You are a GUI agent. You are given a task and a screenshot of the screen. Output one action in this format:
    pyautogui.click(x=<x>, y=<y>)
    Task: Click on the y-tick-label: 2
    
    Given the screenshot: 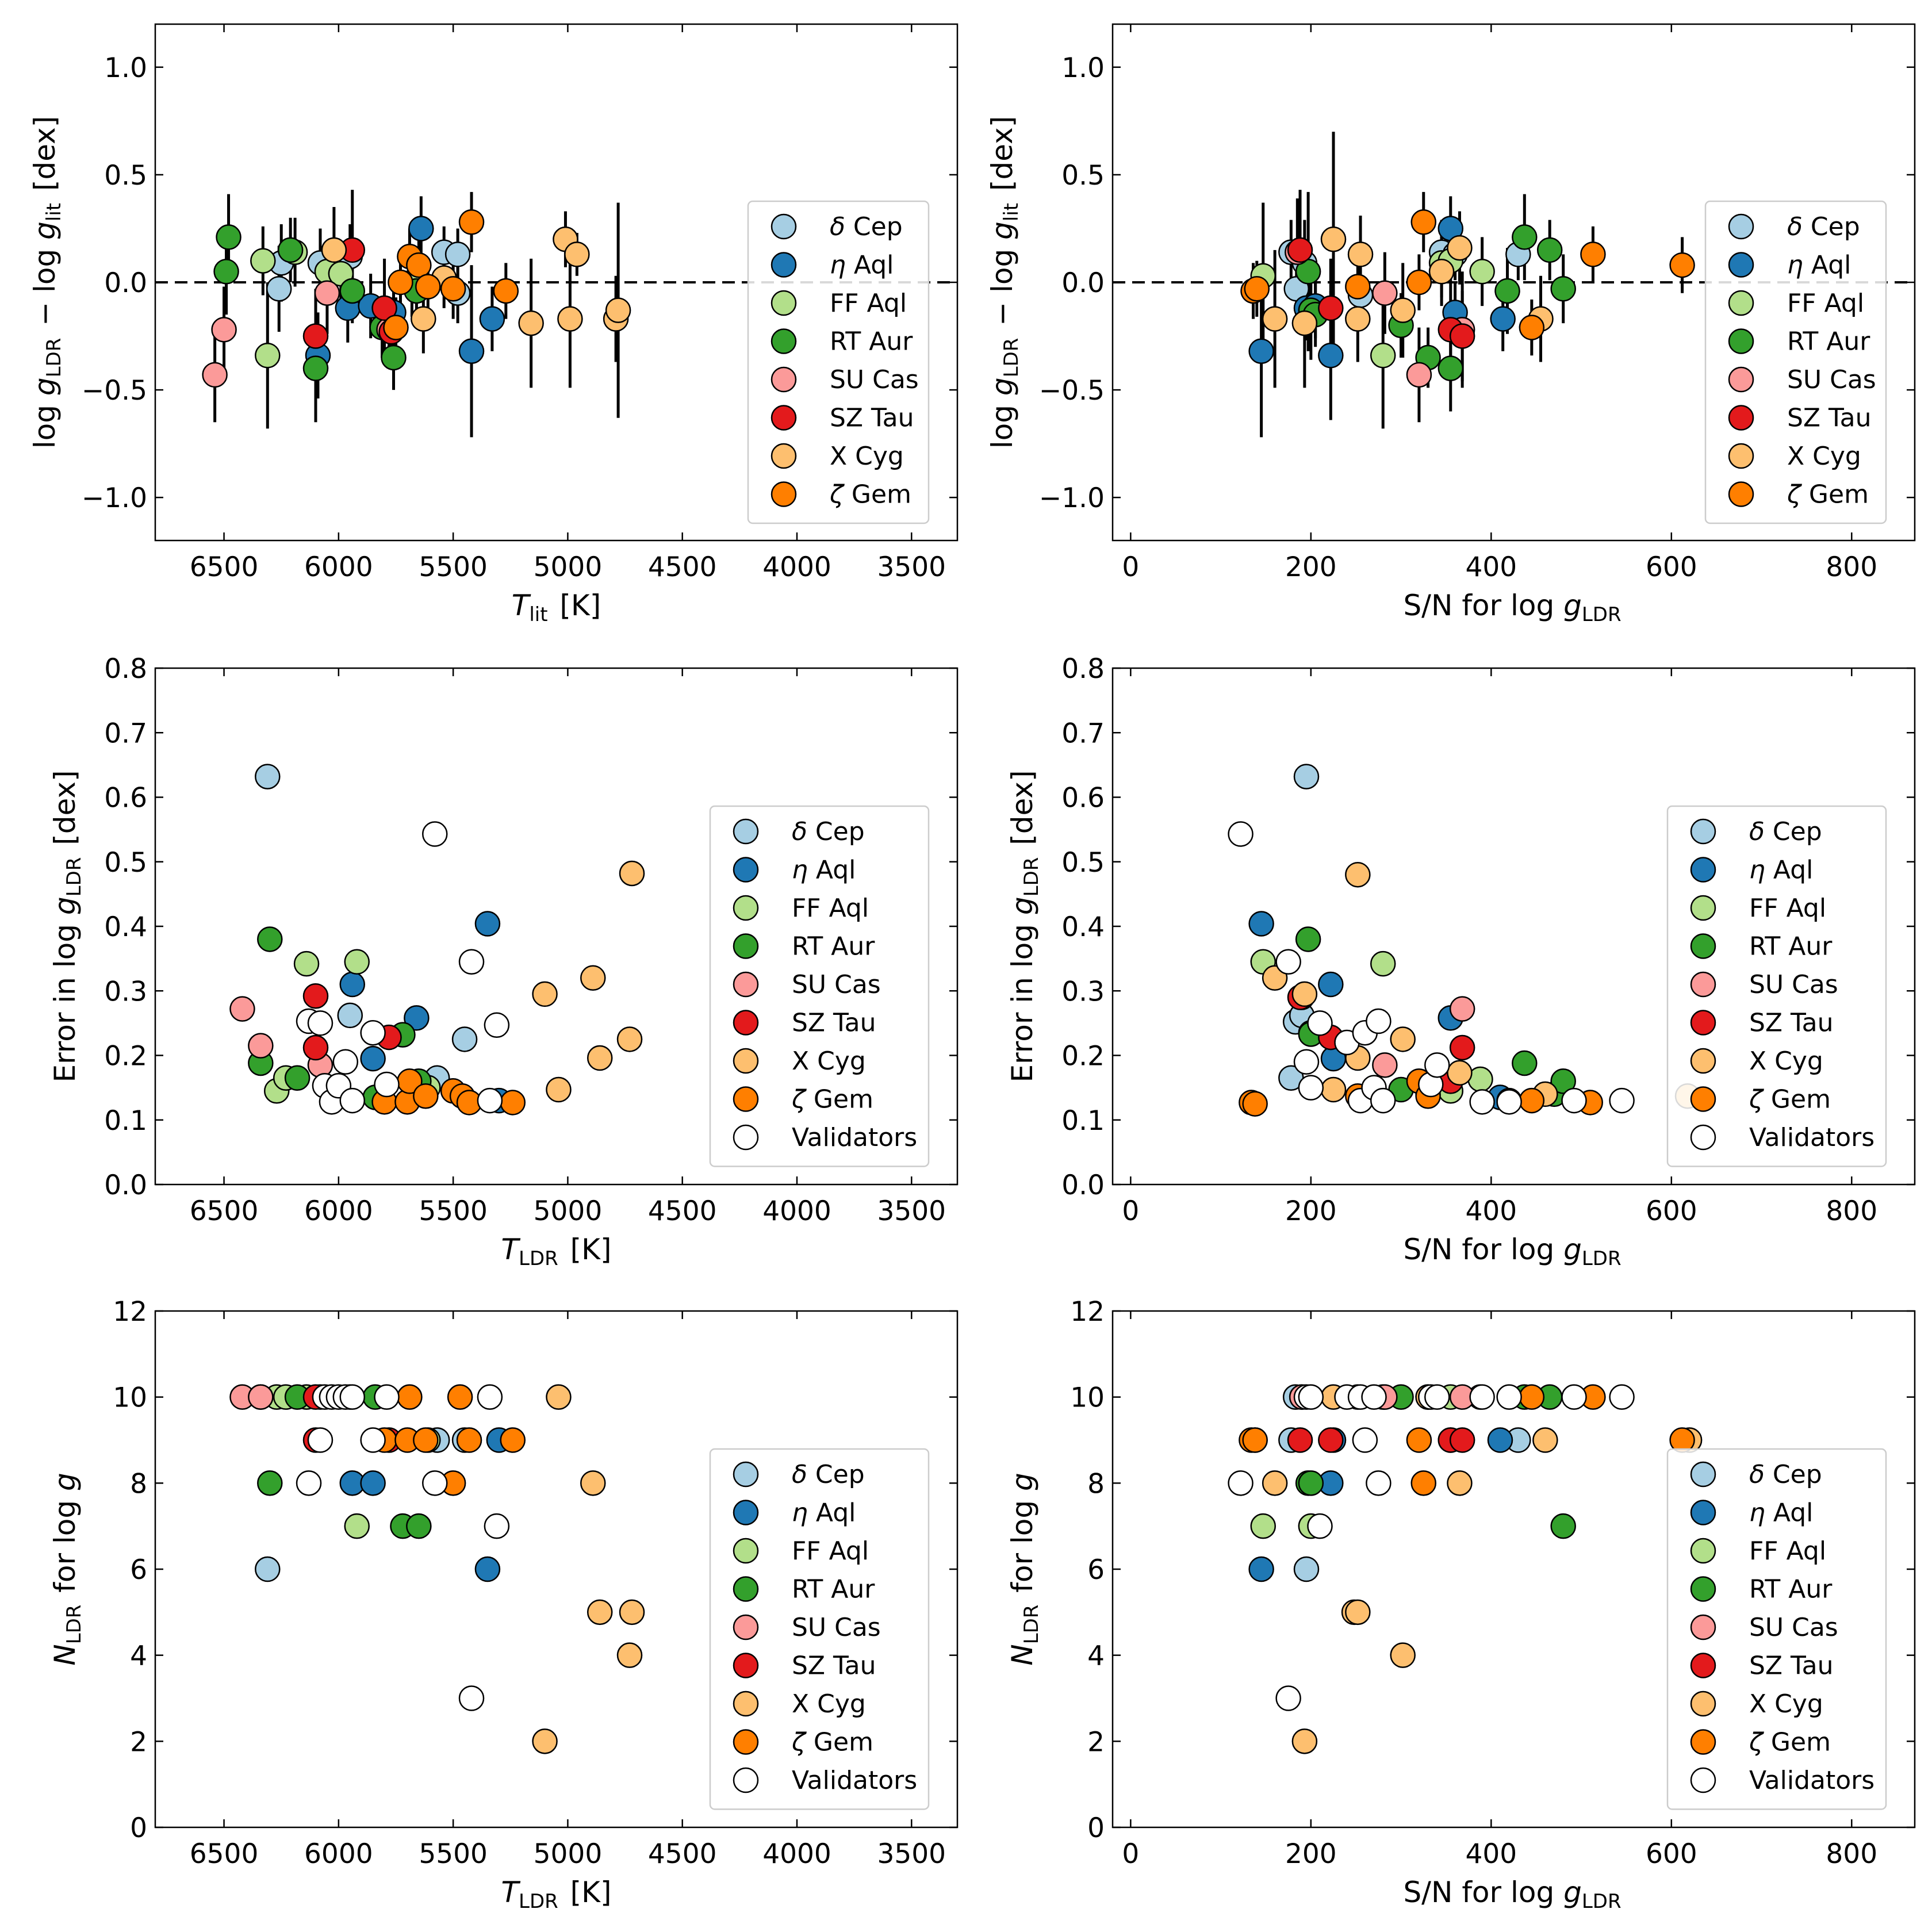 What is the action you would take?
    pyautogui.click(x=138, y=1742)
    